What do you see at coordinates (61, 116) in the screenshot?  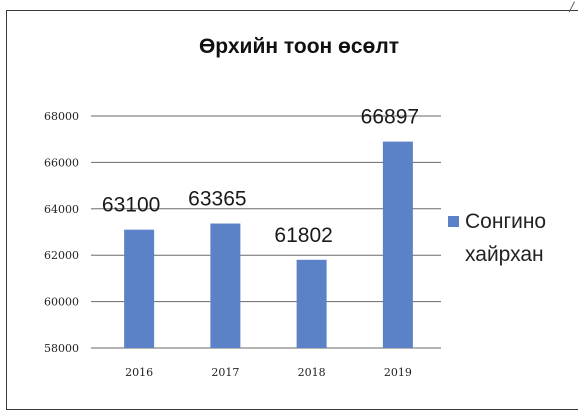 I see `y-tick-label: 68000` at bounding box center [61, 116].